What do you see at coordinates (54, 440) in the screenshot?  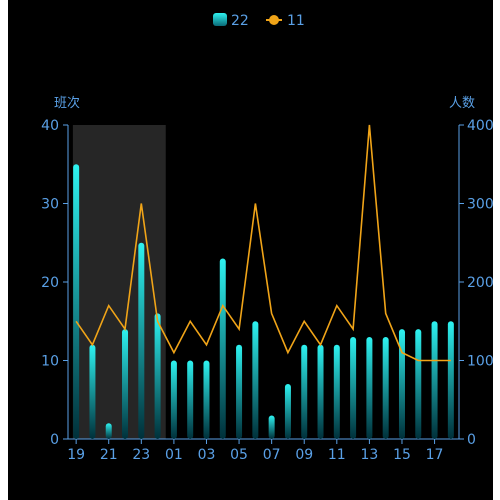 I see `y-left-tick-label: 0` at bounding box center [54, 440].